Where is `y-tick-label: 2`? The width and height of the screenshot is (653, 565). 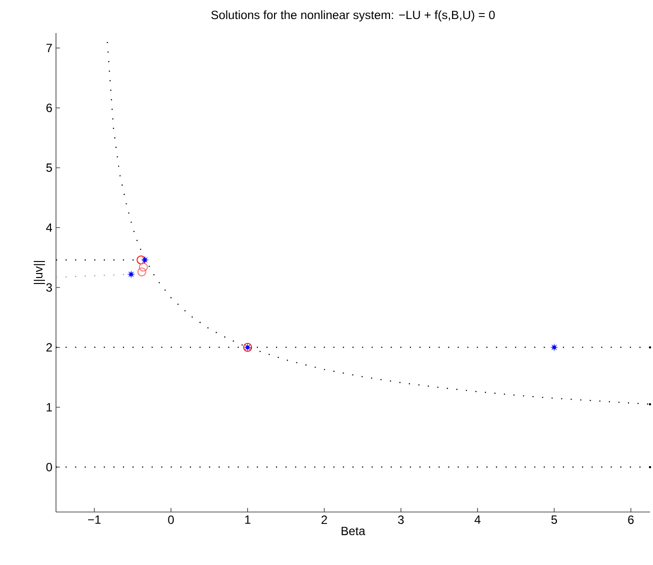 y-tick-label: 2 is located at coordinates (49, 347).